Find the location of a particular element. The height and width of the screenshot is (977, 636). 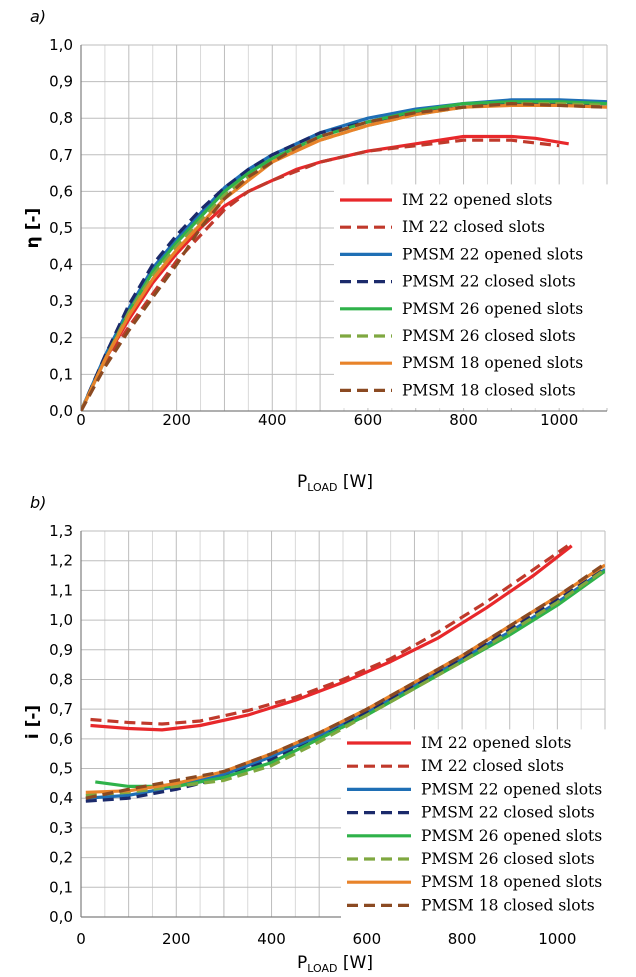

y-tick-label: 1,1 is located at coordinates (61, 590).